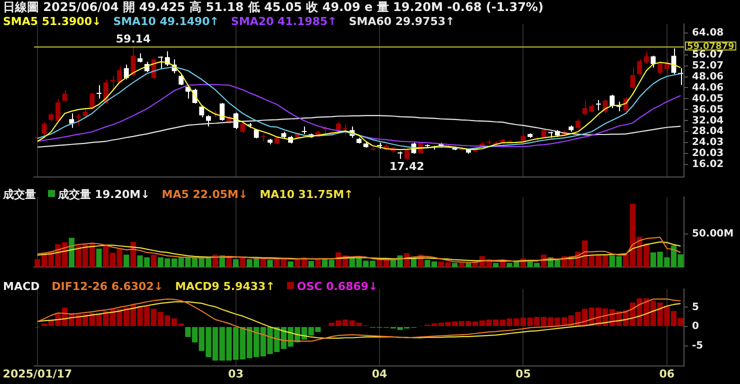 Image resolution: width=740 pixels, height=384 pixels. Describe the element at coordinates (37, 373) in the screenshot. I see `x-tick-label: 2025/01/17` at that location.